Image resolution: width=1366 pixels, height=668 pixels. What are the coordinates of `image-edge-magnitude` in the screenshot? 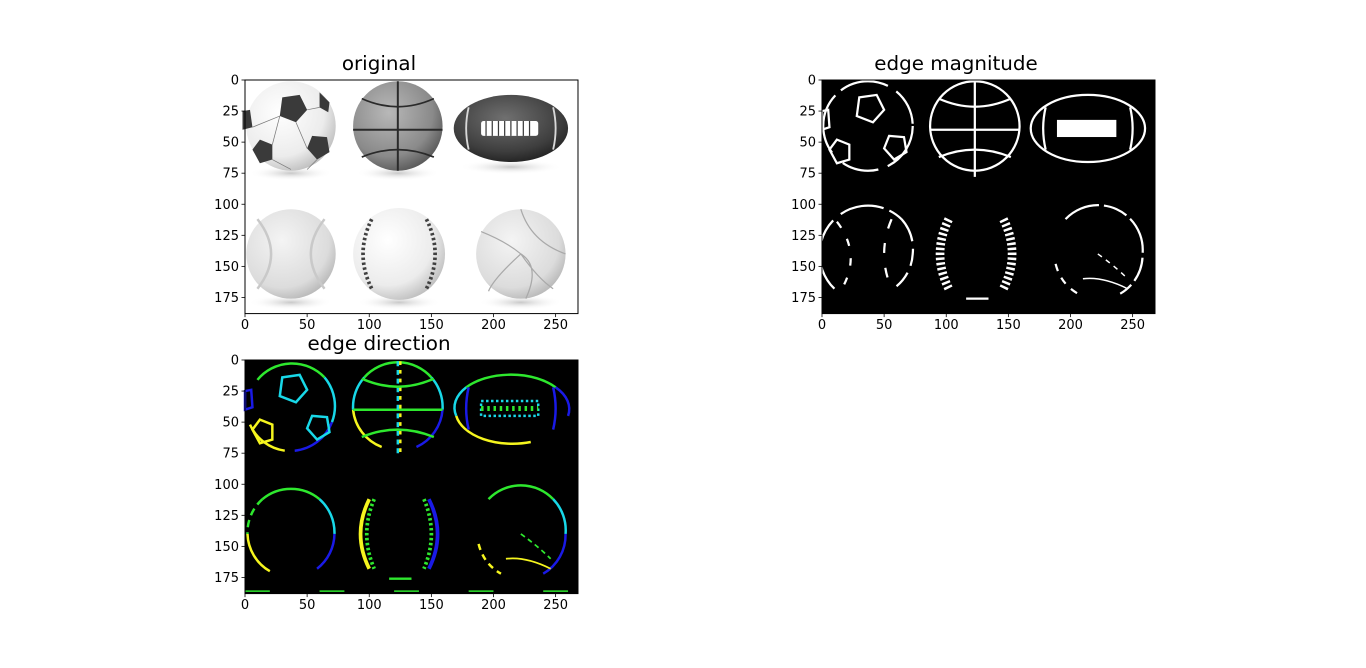 It's located at (986, 197).